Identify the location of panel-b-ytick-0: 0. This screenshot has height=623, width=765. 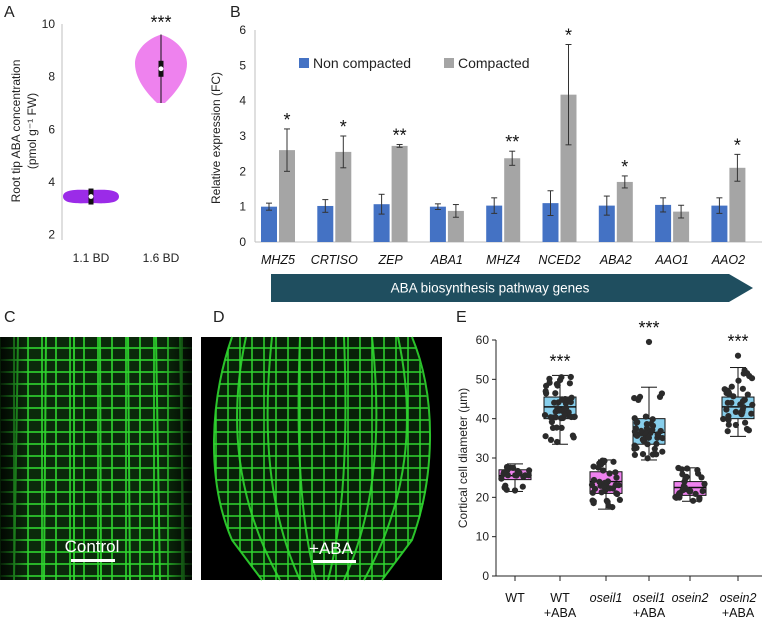
(242, 242).